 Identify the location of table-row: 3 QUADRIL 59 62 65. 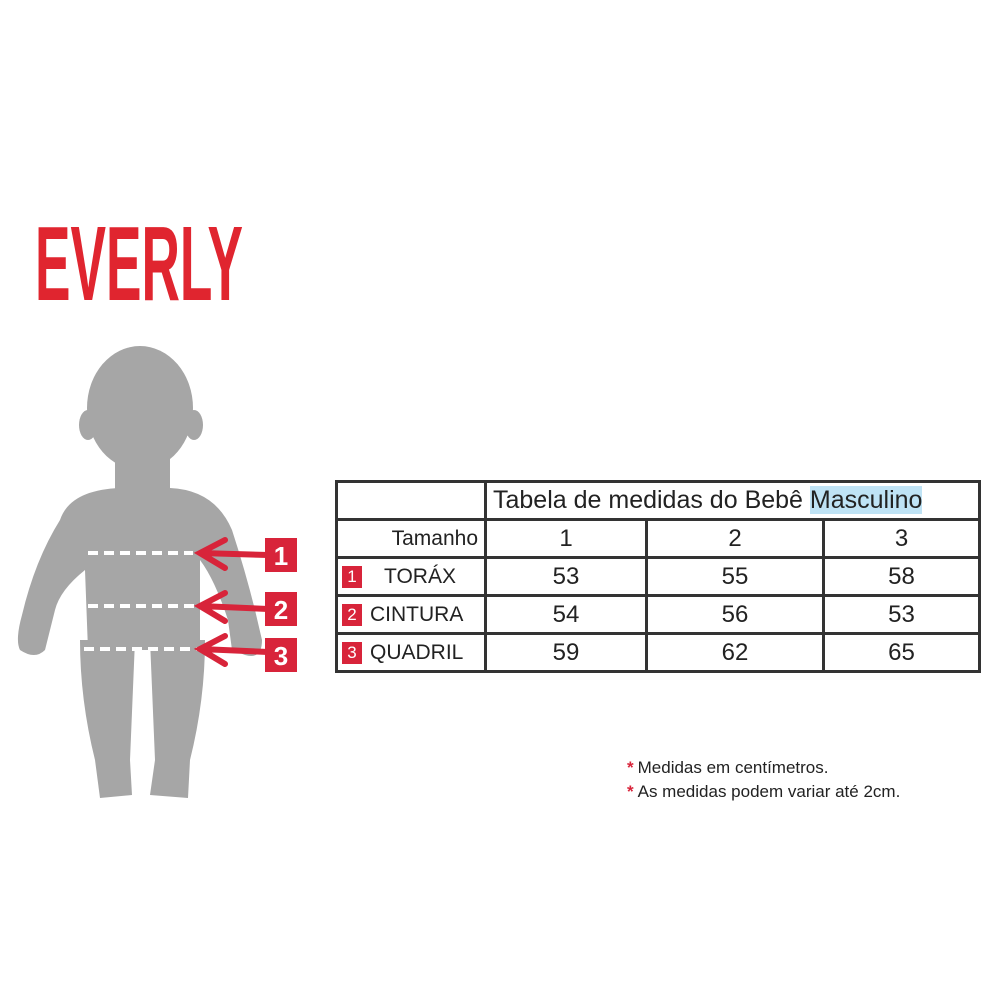
(658, 652).